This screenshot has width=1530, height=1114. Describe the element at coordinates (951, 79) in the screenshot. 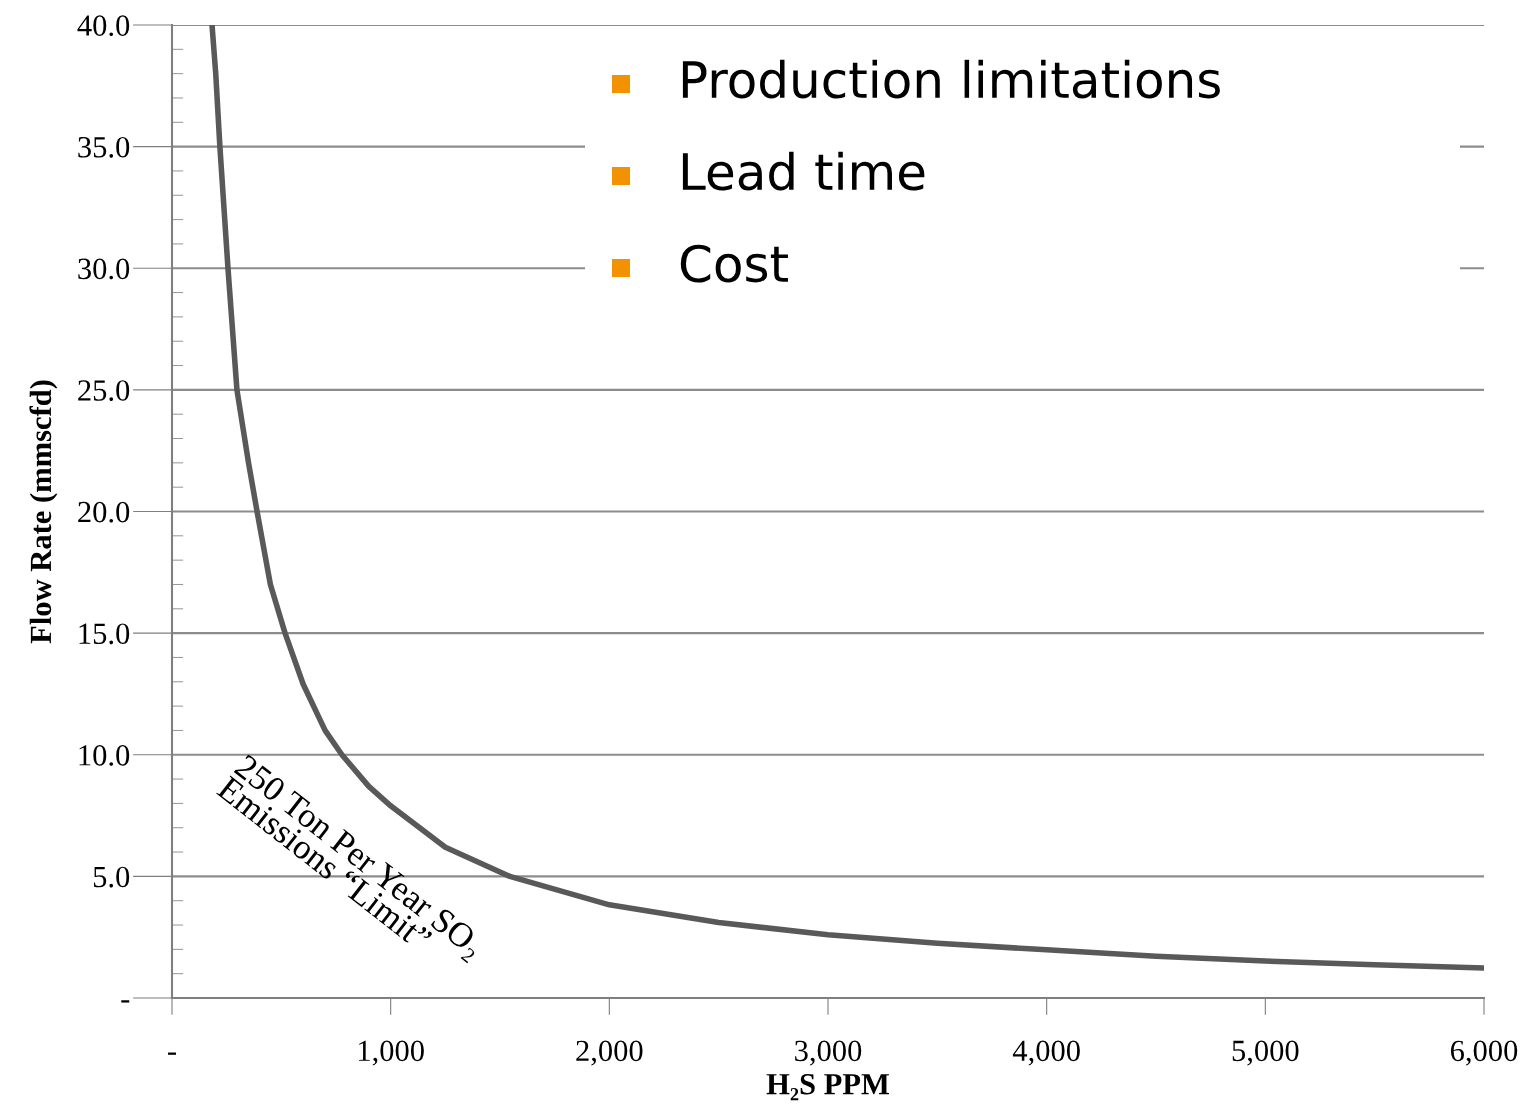

I see `annotation: Production limitations` at that location.